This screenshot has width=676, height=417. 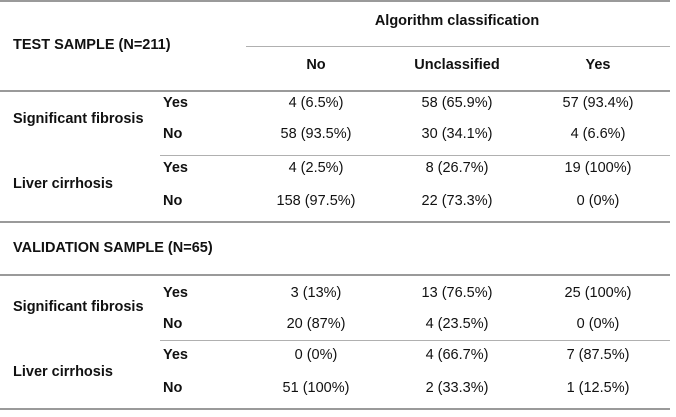 What do you see at coordinates (457, 388) in the screenshot?
I see `validation-cirrhosis-no-unclassified: 2 (33.3%)` at bounding box center [457, 388].